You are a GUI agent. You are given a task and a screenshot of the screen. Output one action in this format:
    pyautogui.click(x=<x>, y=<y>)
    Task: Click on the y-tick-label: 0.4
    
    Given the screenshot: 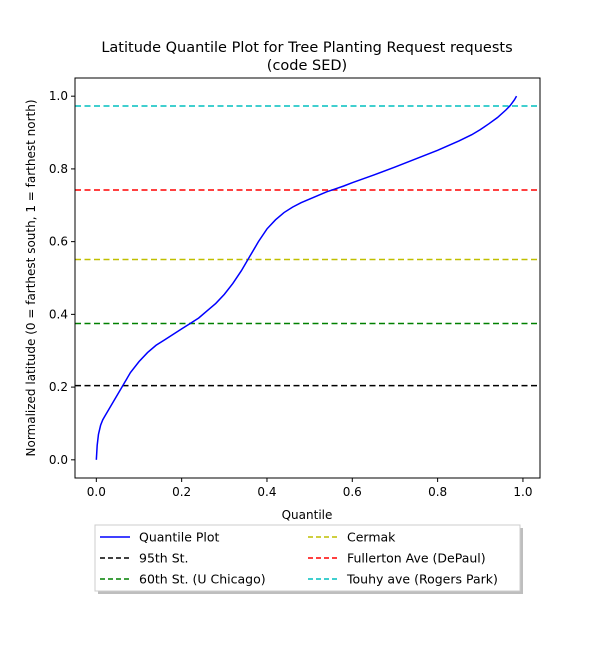 What is the action you would take?
    pyautogui.click(x=58, y=314)
    